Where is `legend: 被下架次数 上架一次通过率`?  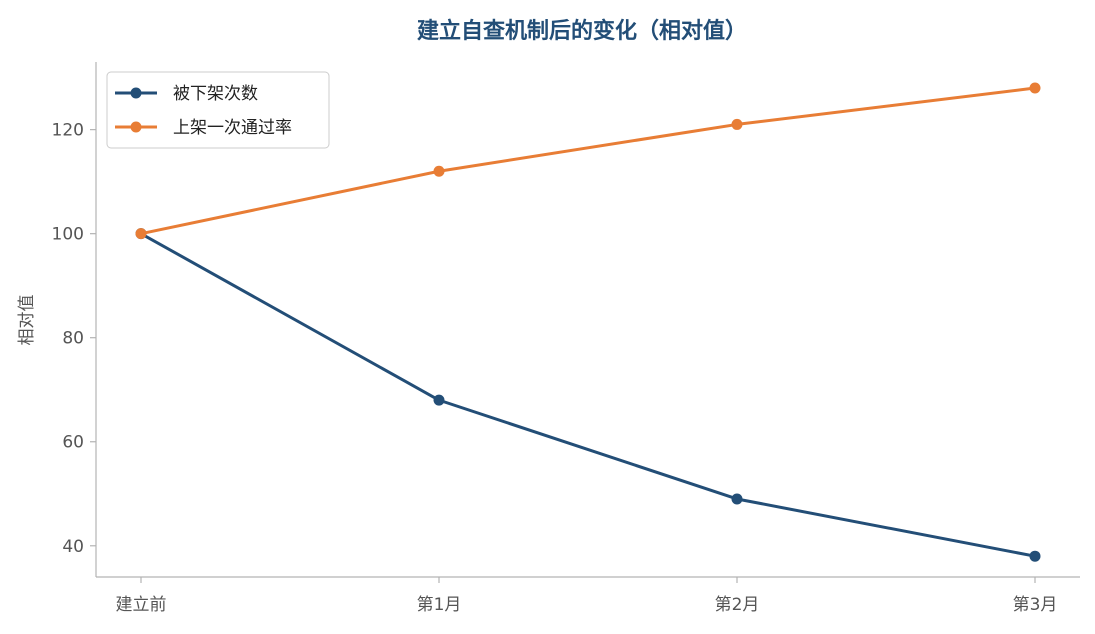 legend: 被下架次数 上架一次通过率 is located at coordinates (218, 110).